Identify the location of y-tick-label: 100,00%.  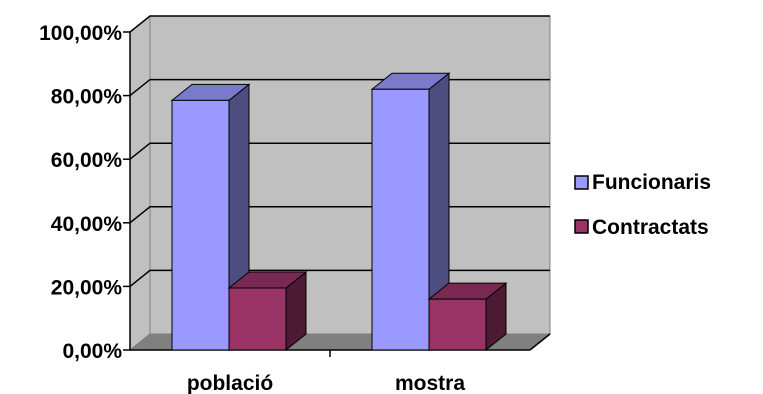
(80, 33).